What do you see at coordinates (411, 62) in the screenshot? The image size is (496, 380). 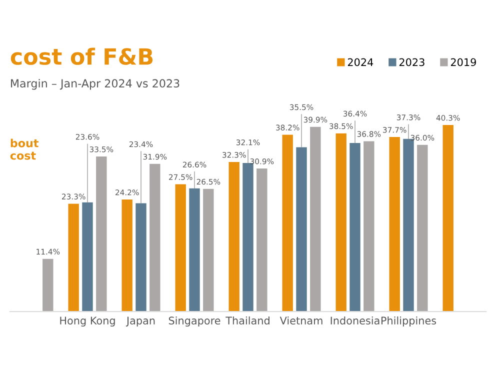 I see `legend-label: 2023` at bounding box center [411, 62].